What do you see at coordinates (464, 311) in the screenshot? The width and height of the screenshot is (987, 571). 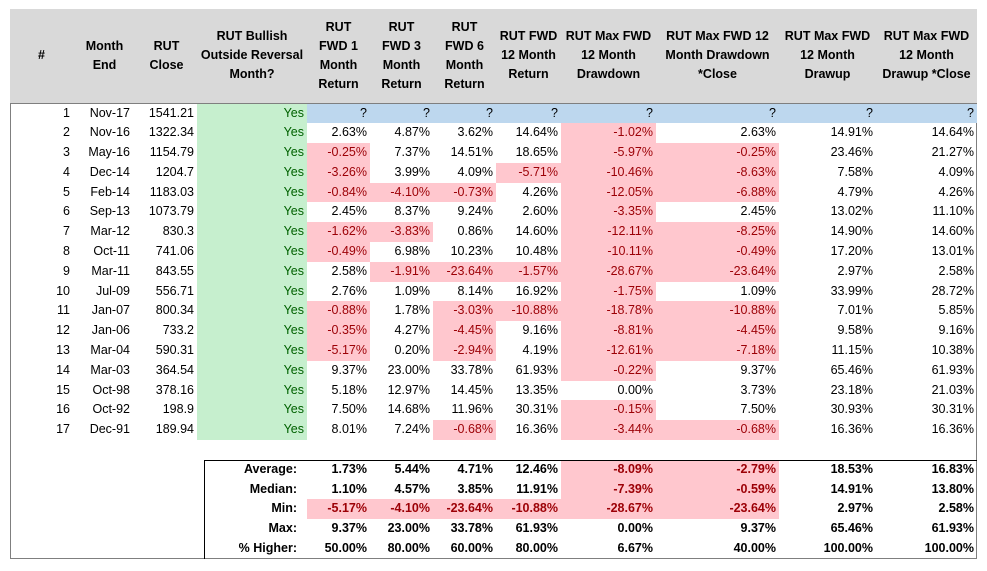 I see `return-cell: -3.03%` at bounding box center [464, 311].